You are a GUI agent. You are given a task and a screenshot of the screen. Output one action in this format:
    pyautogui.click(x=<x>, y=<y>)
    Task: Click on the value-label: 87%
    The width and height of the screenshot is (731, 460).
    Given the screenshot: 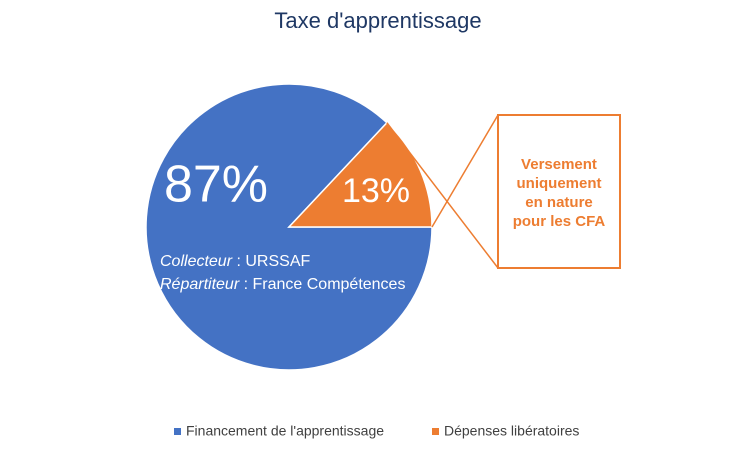 What is the action you would take?
    pyautogui.click(x=216, y=185)
    